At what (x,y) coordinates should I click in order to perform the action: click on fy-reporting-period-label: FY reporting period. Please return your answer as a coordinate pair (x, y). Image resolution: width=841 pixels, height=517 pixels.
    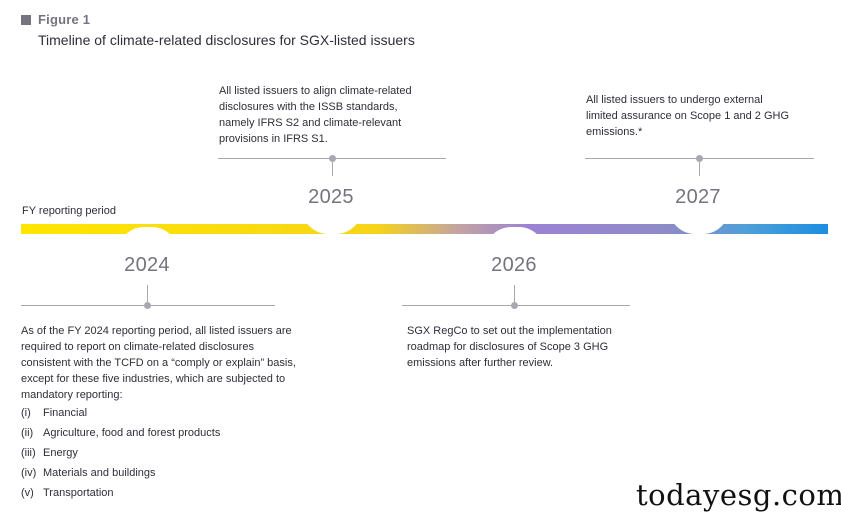
    Looking at the image, I should click on (69, 211).